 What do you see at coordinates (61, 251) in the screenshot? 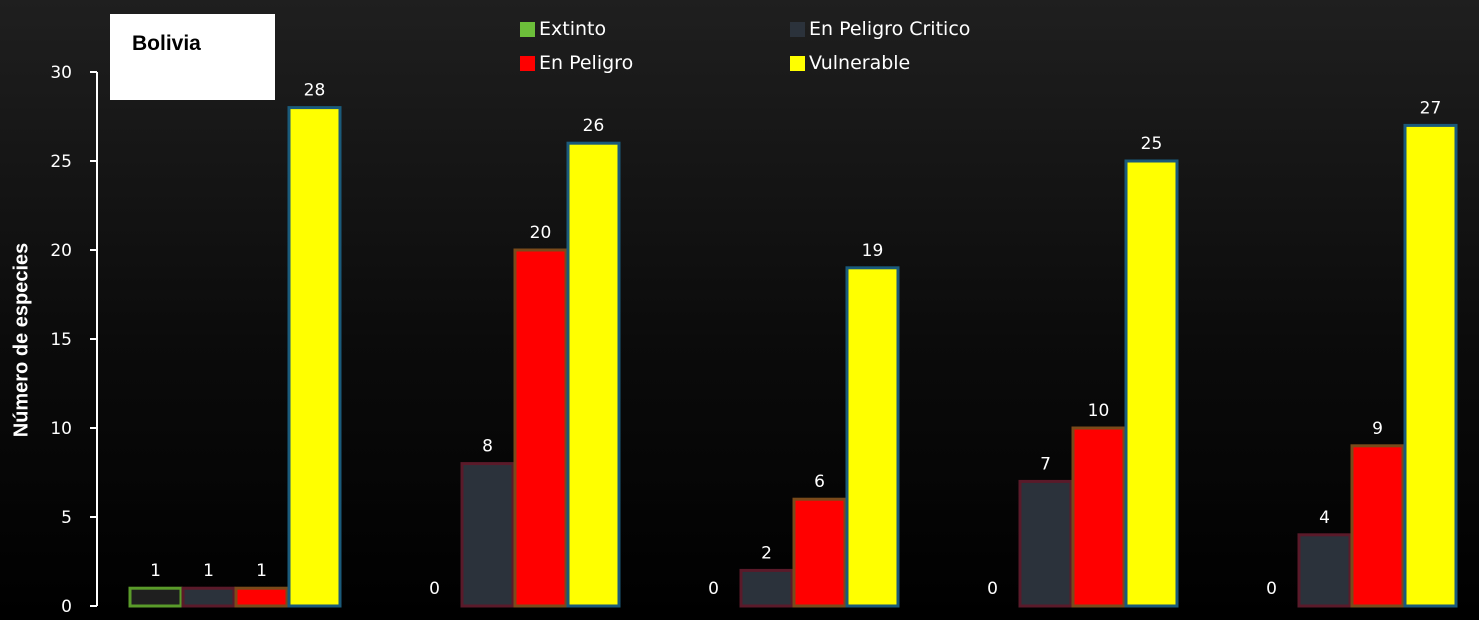
I see `y-tick-label: 20` at bounding box center [61, 251].